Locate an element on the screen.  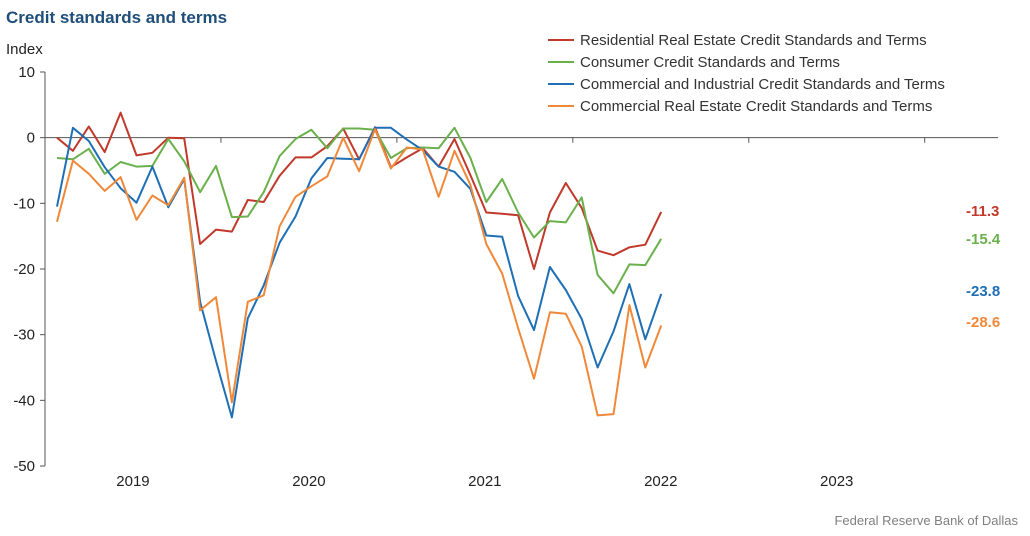
end-label-4: -28.6 is located at coordinates (983, 322).